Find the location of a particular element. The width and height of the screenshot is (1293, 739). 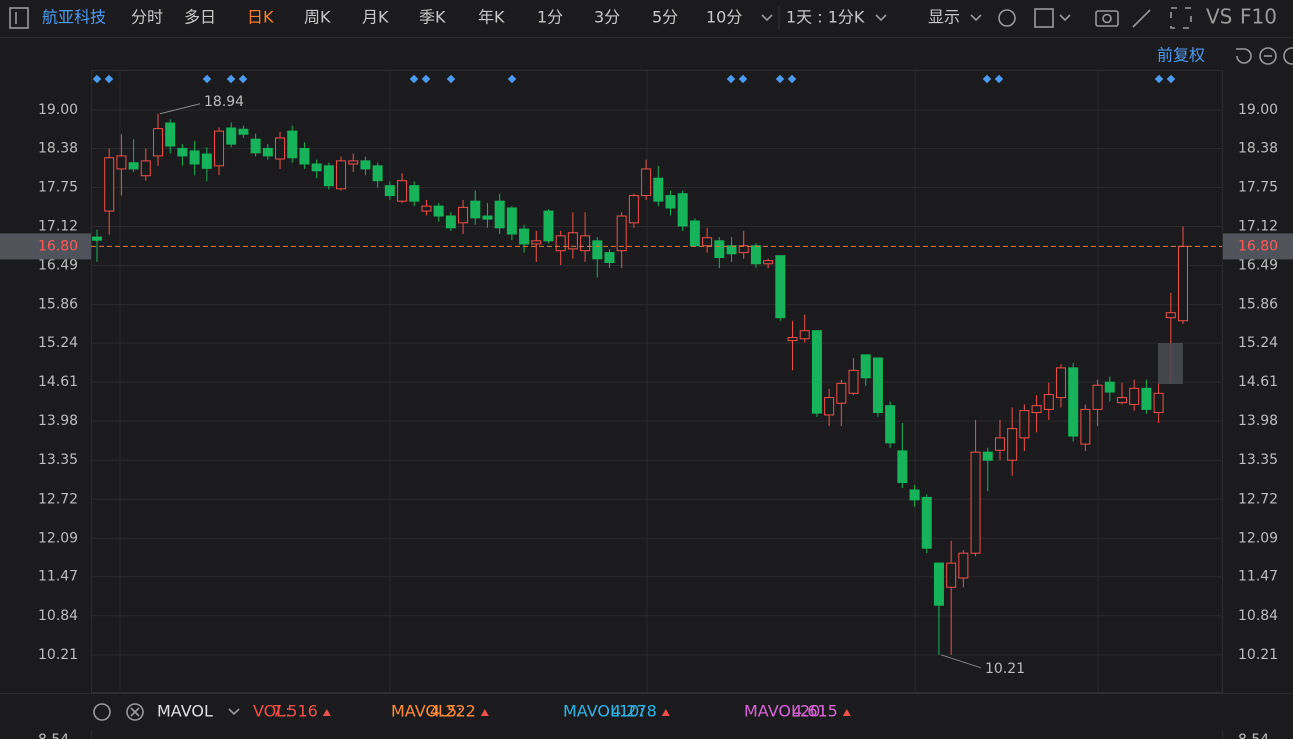

period-tab: 多日 is located at coordinates (200, 17).